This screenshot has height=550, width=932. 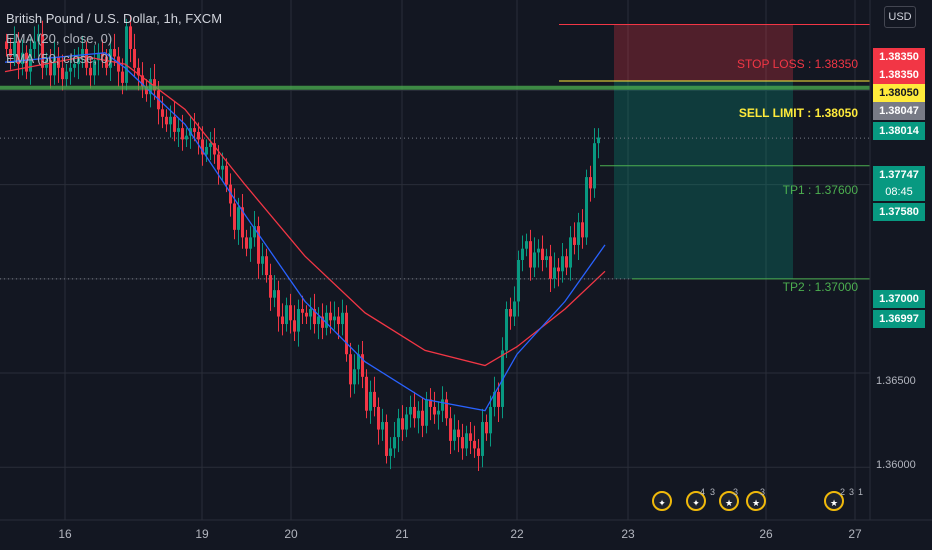 I want to click on x-tick-label: 27, so click(x=855, y=534).